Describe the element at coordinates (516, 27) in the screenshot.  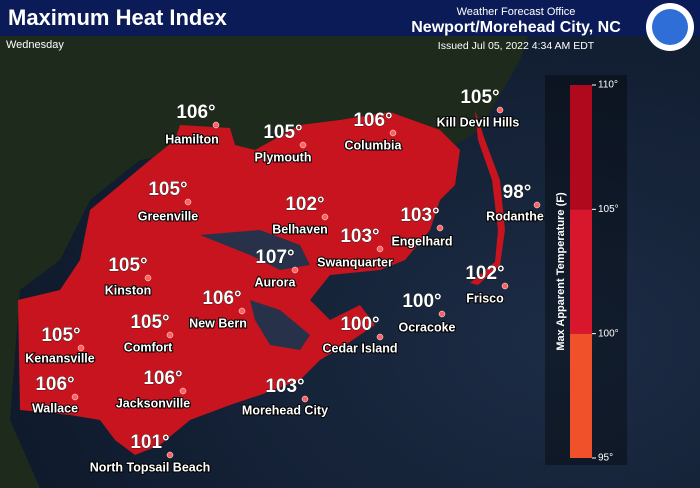
I see `location: Newport/Morehead City, NC` at that location.